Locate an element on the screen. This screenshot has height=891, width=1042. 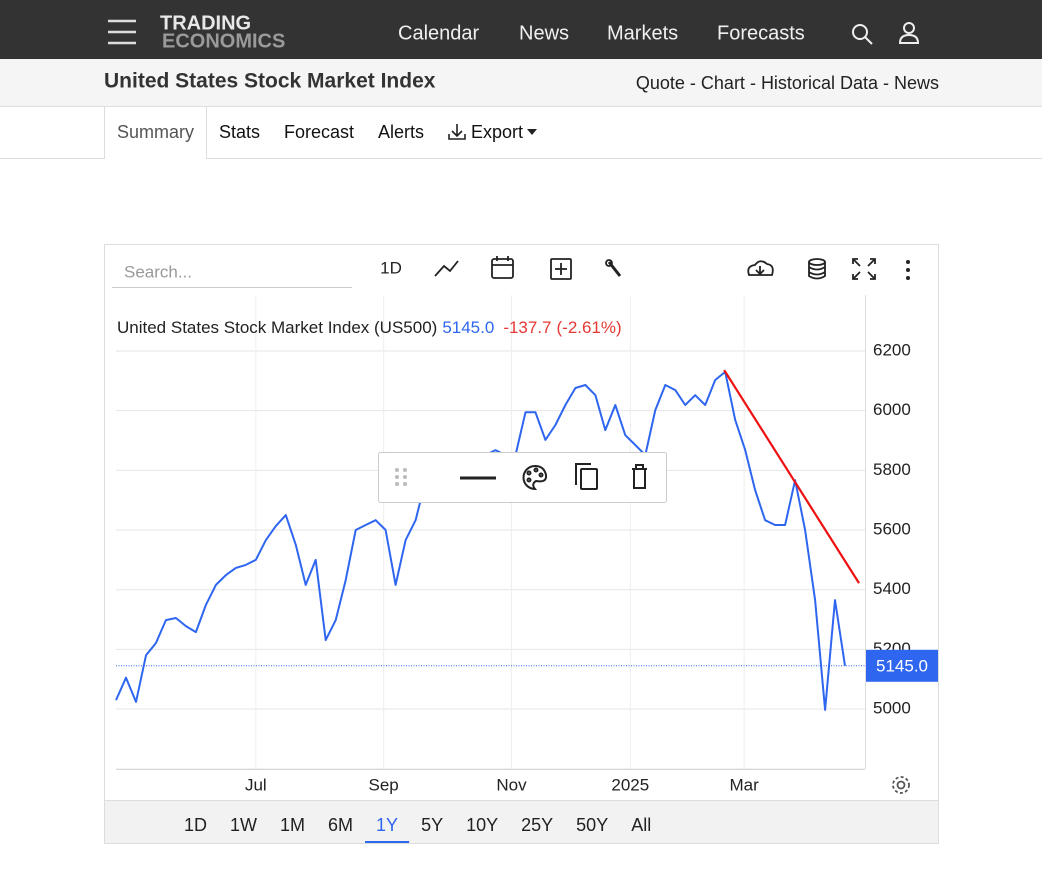
menu-icon is located at coordinates (122, 32).